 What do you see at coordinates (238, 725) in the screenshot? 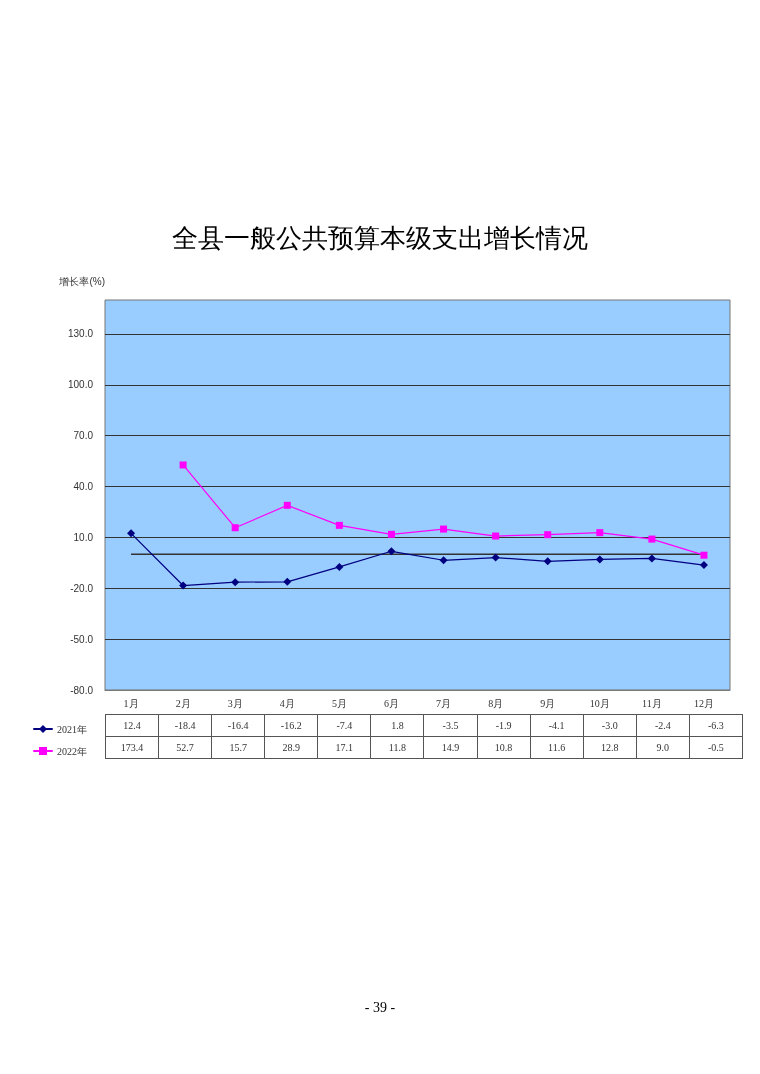
I see `data-label: -16.4` at bounding box center [238, 725].